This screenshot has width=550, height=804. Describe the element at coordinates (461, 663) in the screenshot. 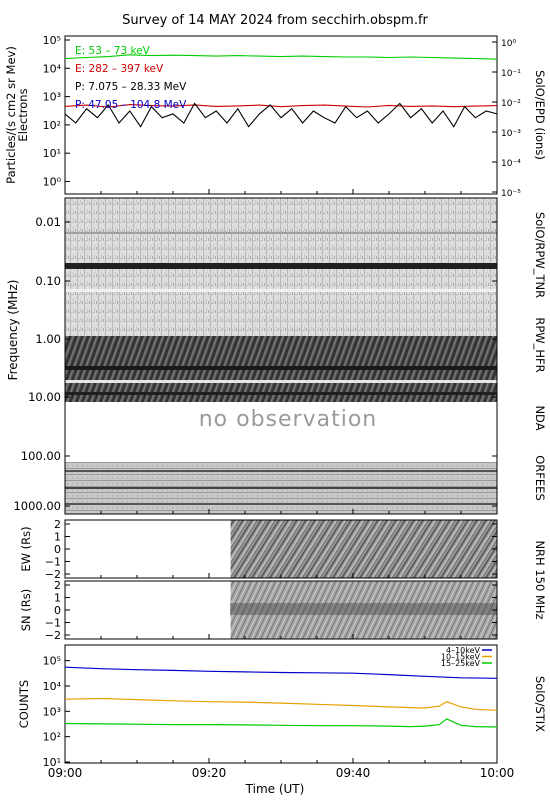

I see `stix-legend-entry: 15–25keV` at that location.